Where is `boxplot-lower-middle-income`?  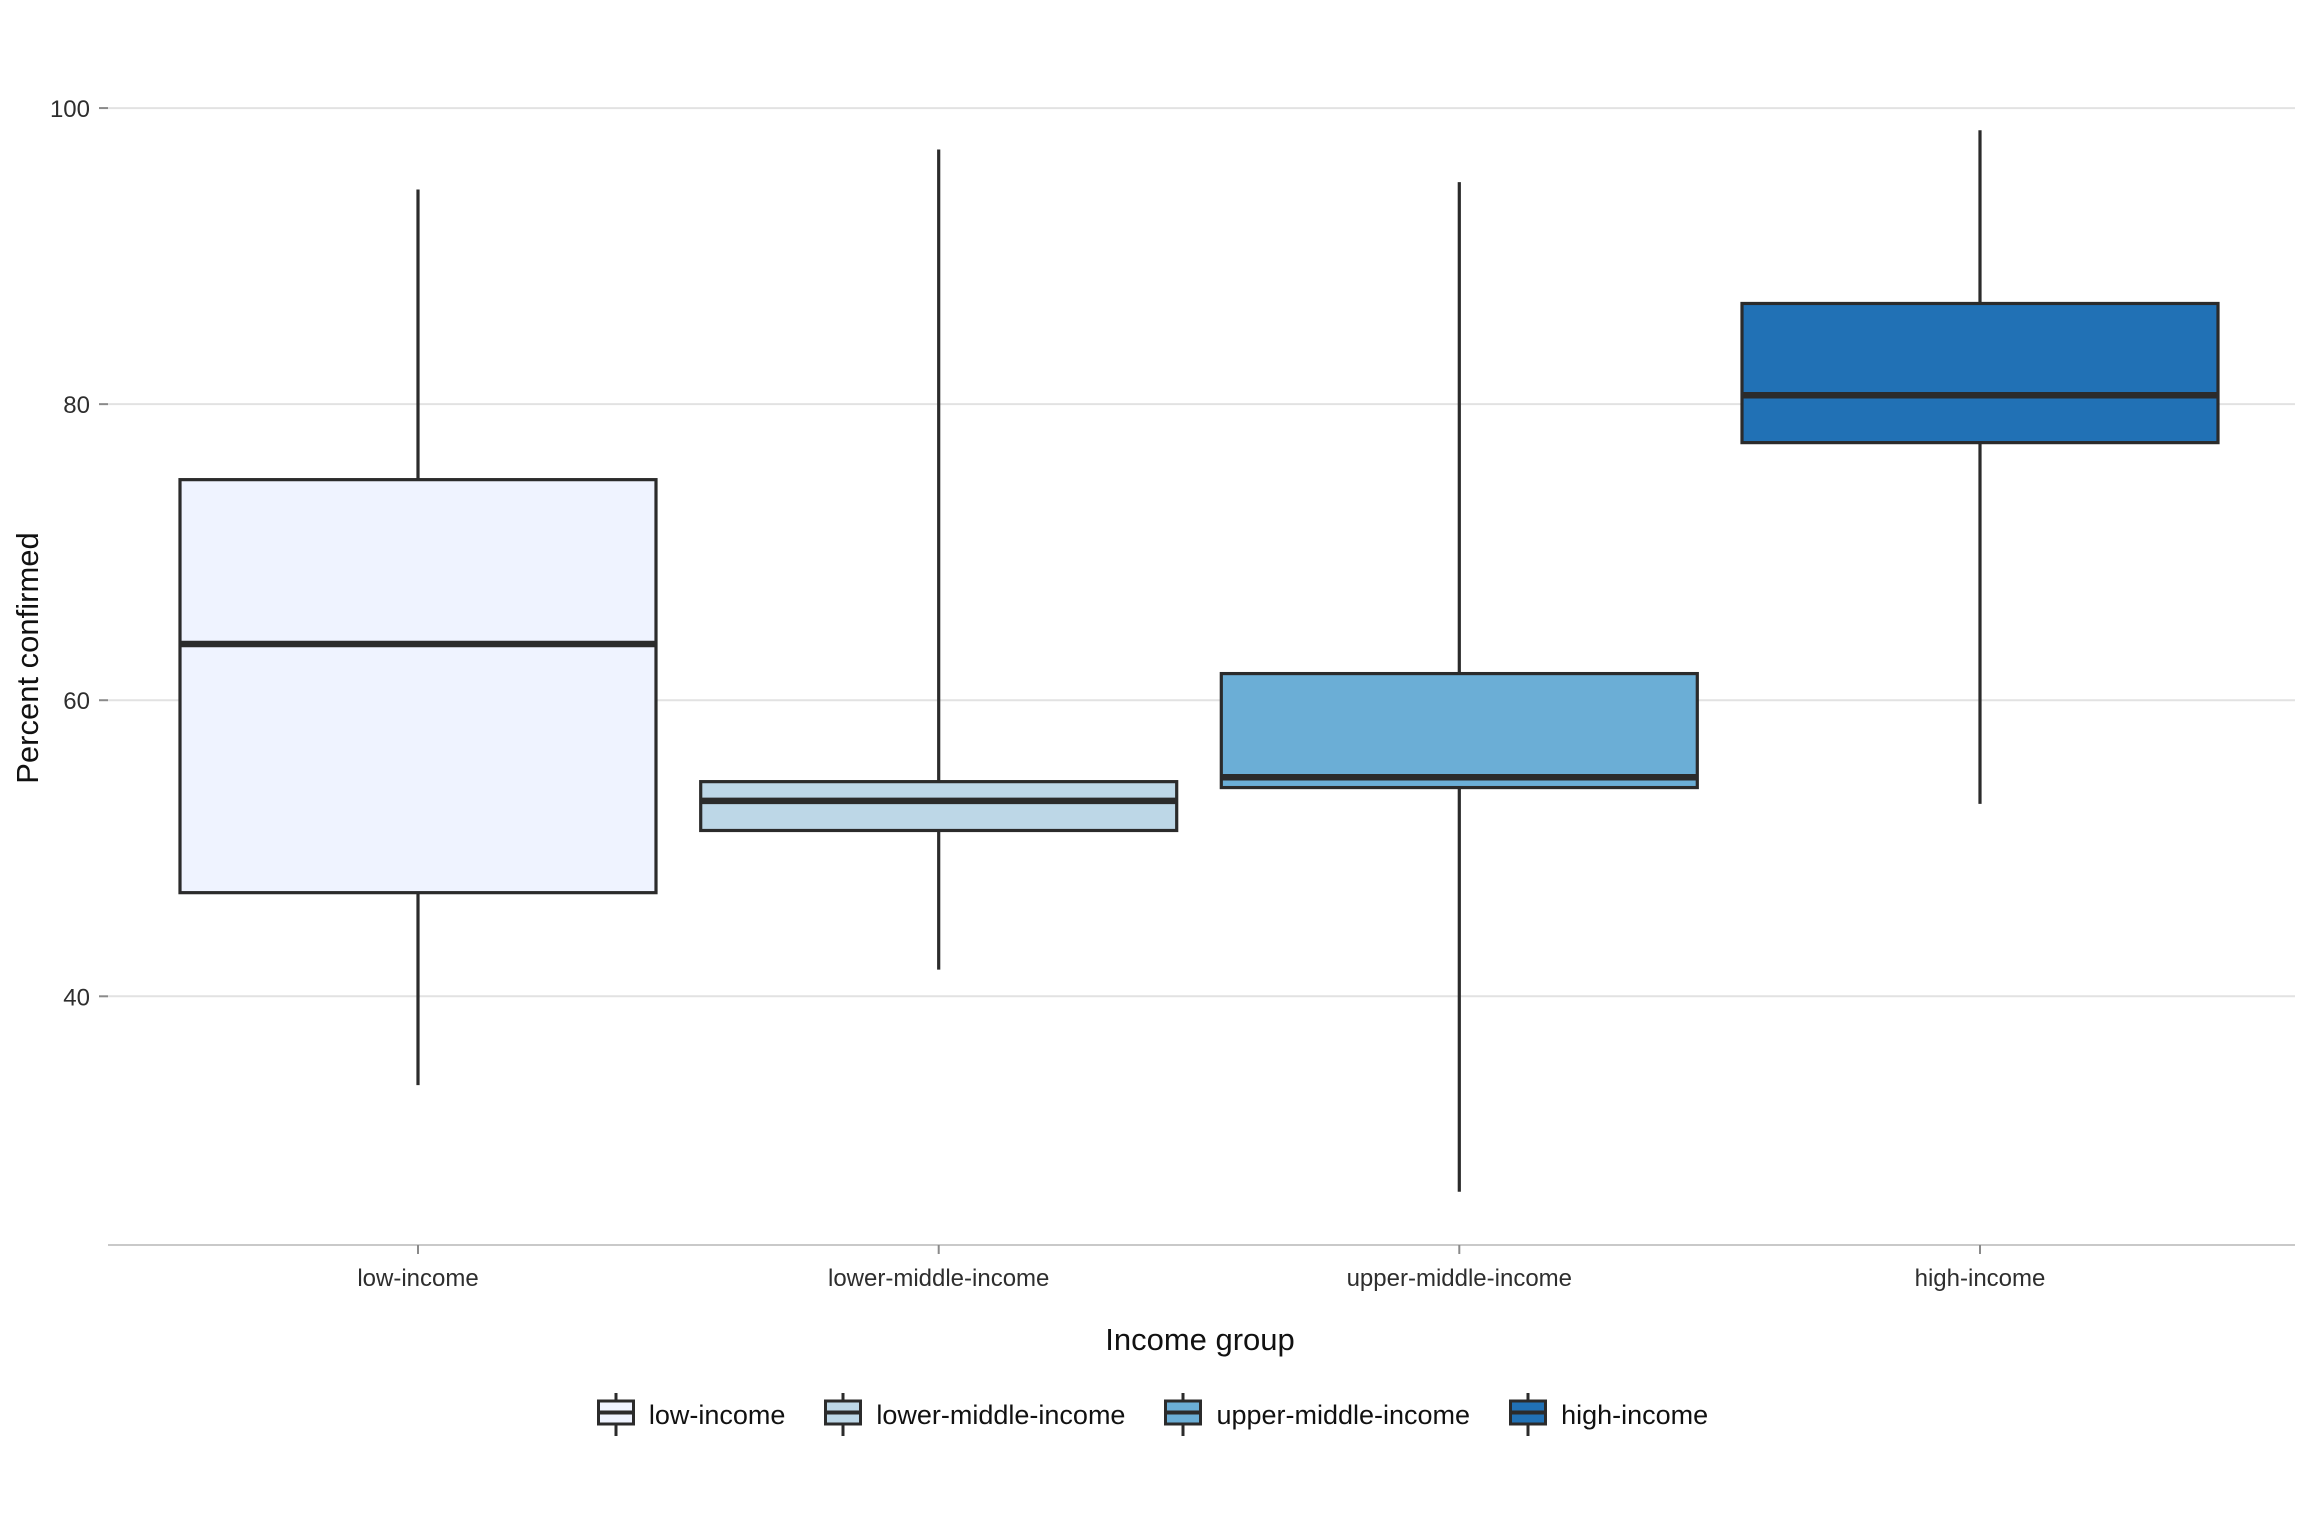 boxplot-lower-middle-income is located at coordinates (939, 559).